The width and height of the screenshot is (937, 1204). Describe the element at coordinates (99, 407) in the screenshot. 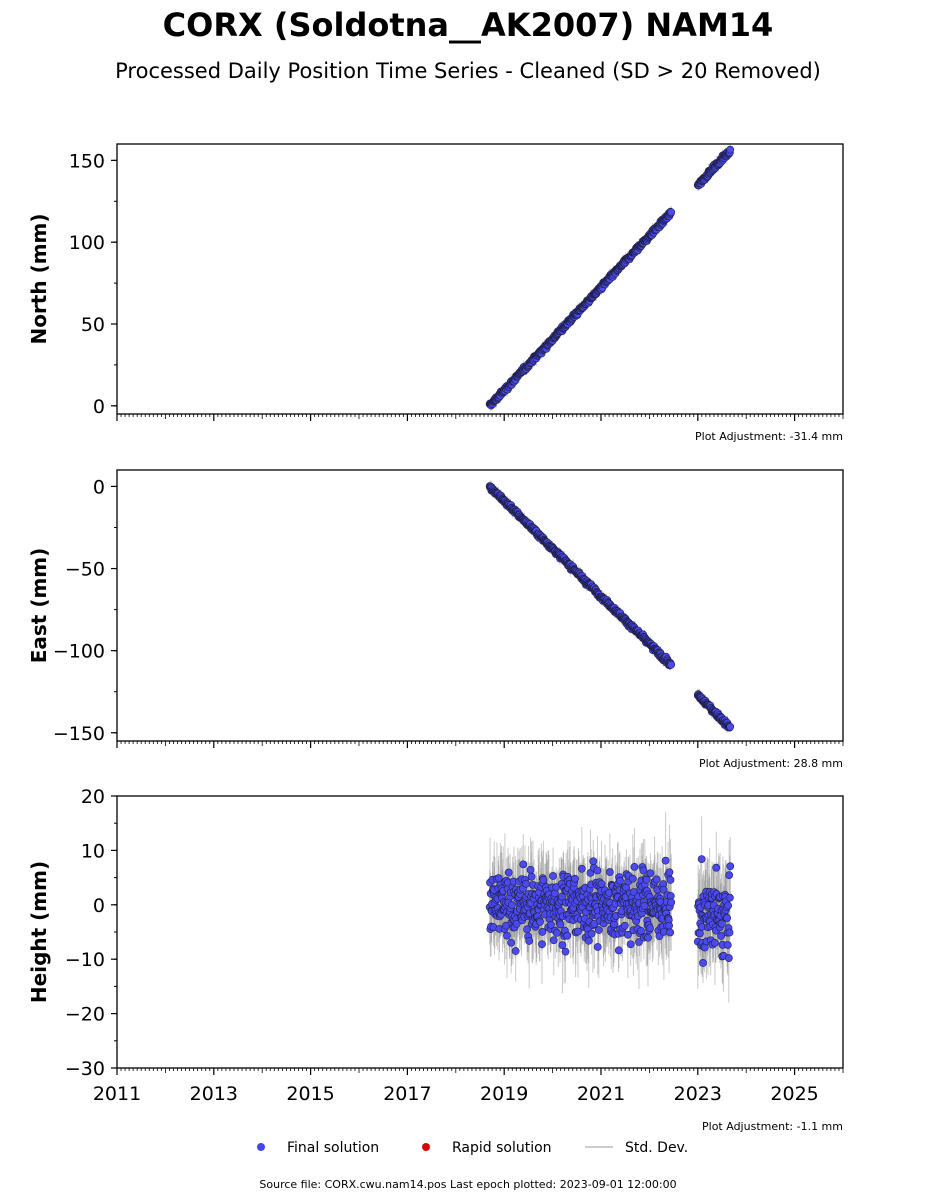

I see `north-ytick-label: 0` at that location.